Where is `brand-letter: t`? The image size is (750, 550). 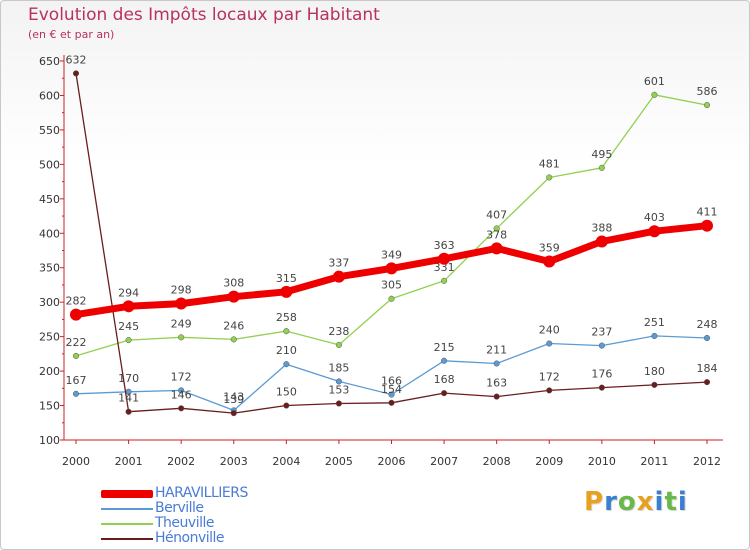
brand-letter: t is located at coordinates (671, 502).